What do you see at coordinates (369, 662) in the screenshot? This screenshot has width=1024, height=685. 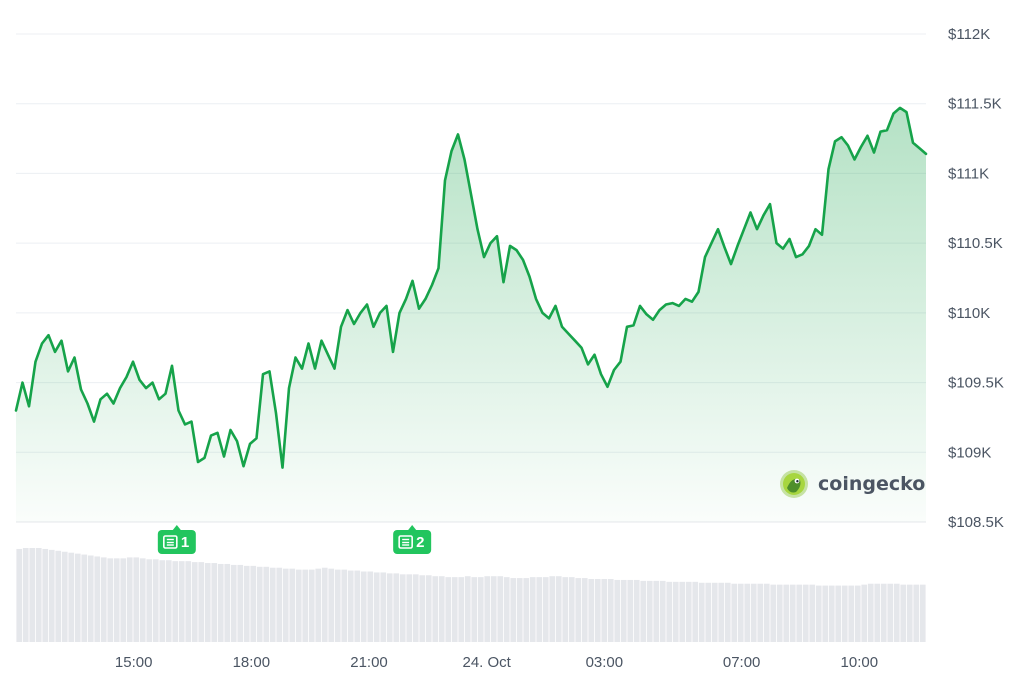 I see `x-tick-label: 21:00` at bounding box center [369, 662].